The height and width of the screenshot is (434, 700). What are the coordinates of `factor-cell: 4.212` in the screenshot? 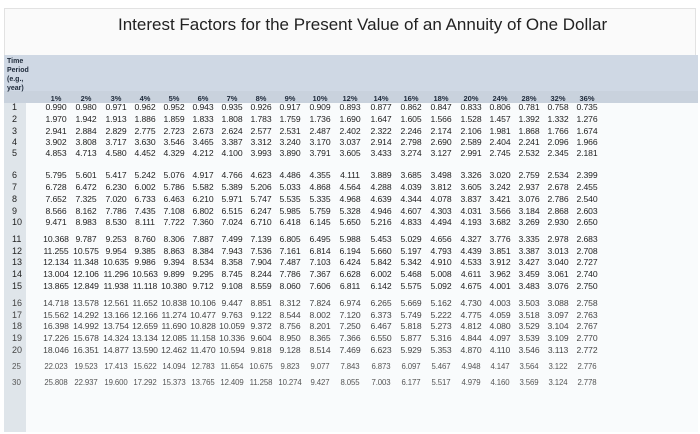 It's located at (203, 153).